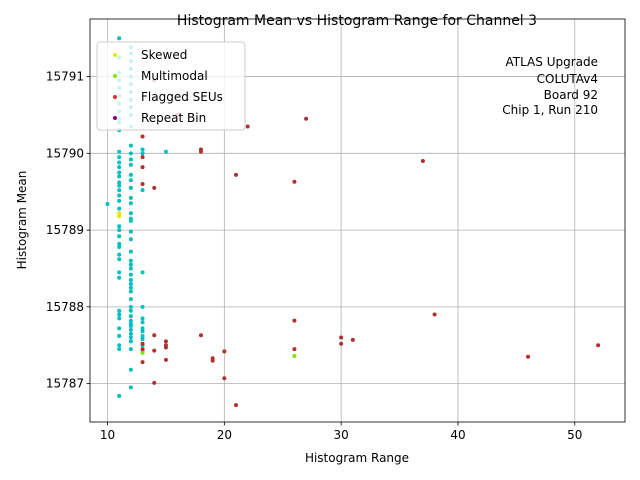 This screenshot has width=640, height=480. I want to click on y-tick-label: 15791, so click(65, 77).